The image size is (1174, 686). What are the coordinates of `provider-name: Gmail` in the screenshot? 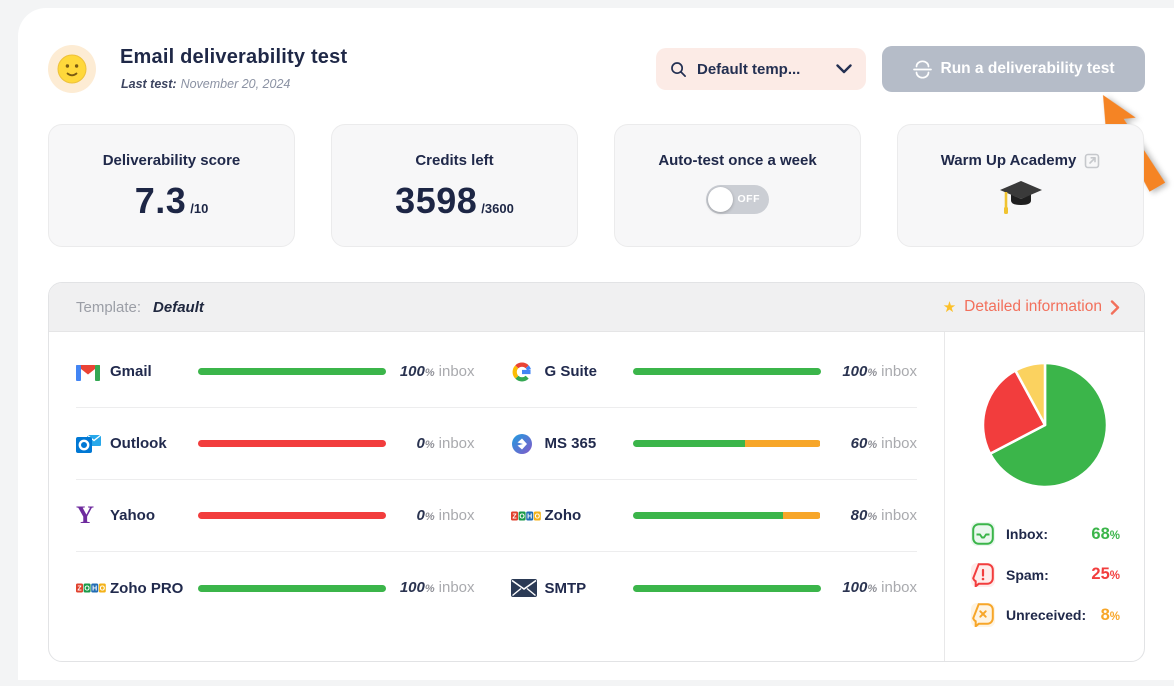 It's located at (131, 371).